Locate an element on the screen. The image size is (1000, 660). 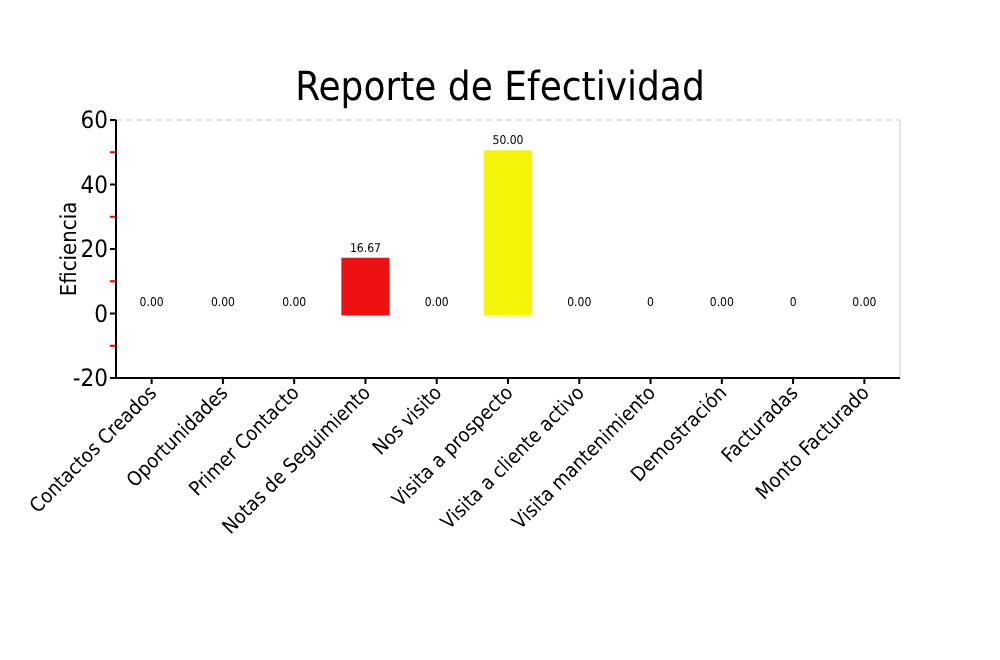
y-tick-label: 60 is located at coordinates (94, 120).